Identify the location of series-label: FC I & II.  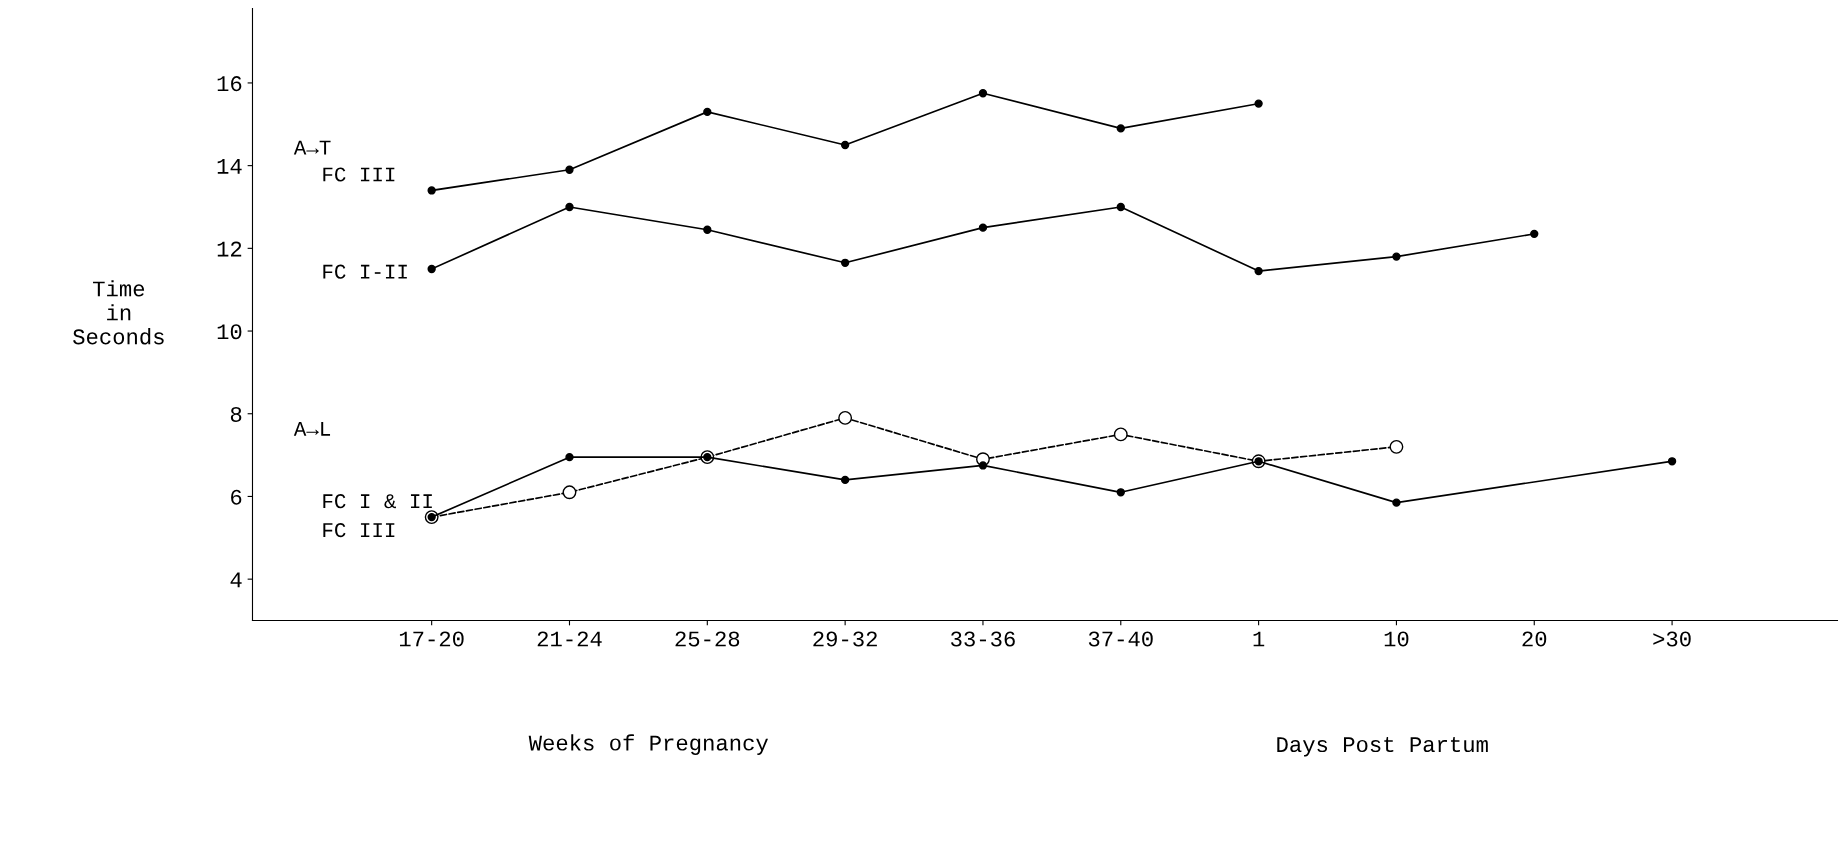
(377, 501).